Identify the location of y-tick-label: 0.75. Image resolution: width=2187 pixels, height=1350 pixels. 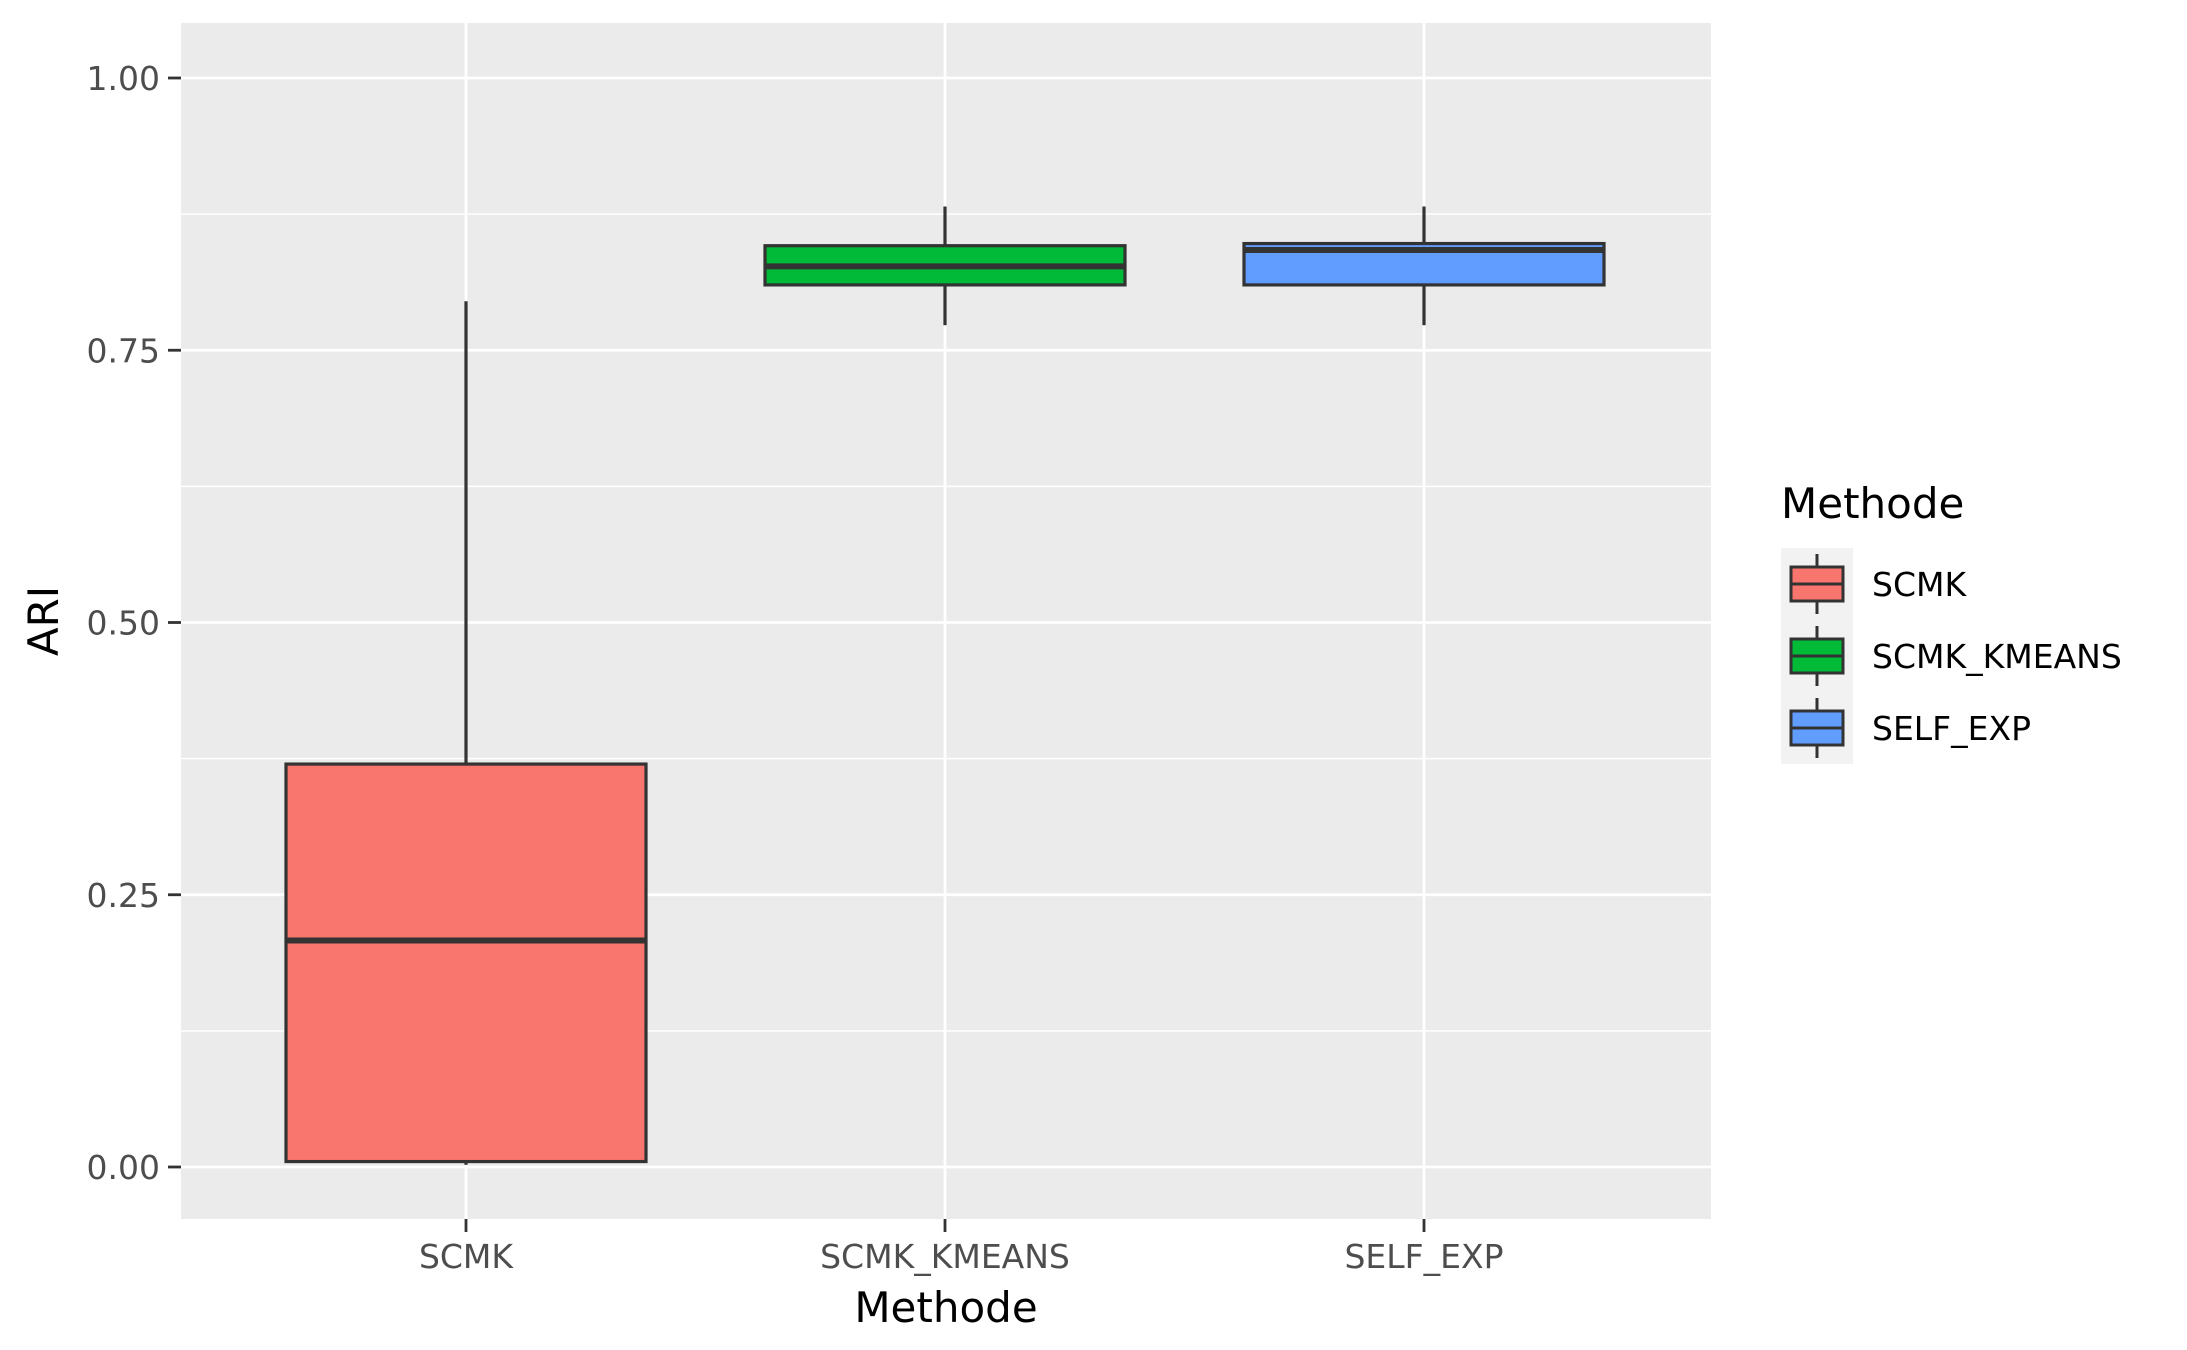
(123, 350).